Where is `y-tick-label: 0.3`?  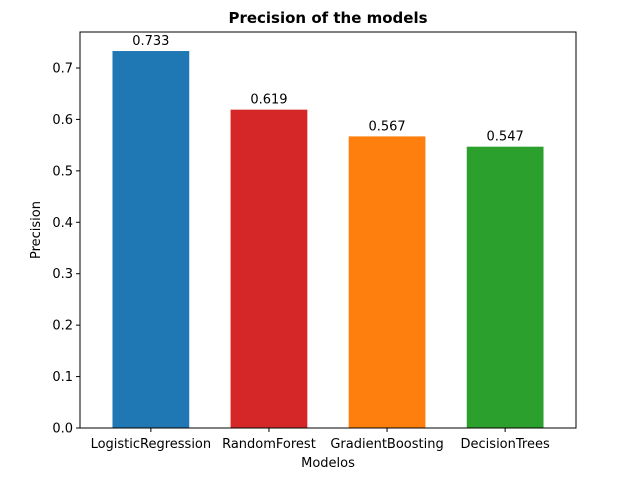 y-tick-label: 0.3 is located at coordinates (62, 274).